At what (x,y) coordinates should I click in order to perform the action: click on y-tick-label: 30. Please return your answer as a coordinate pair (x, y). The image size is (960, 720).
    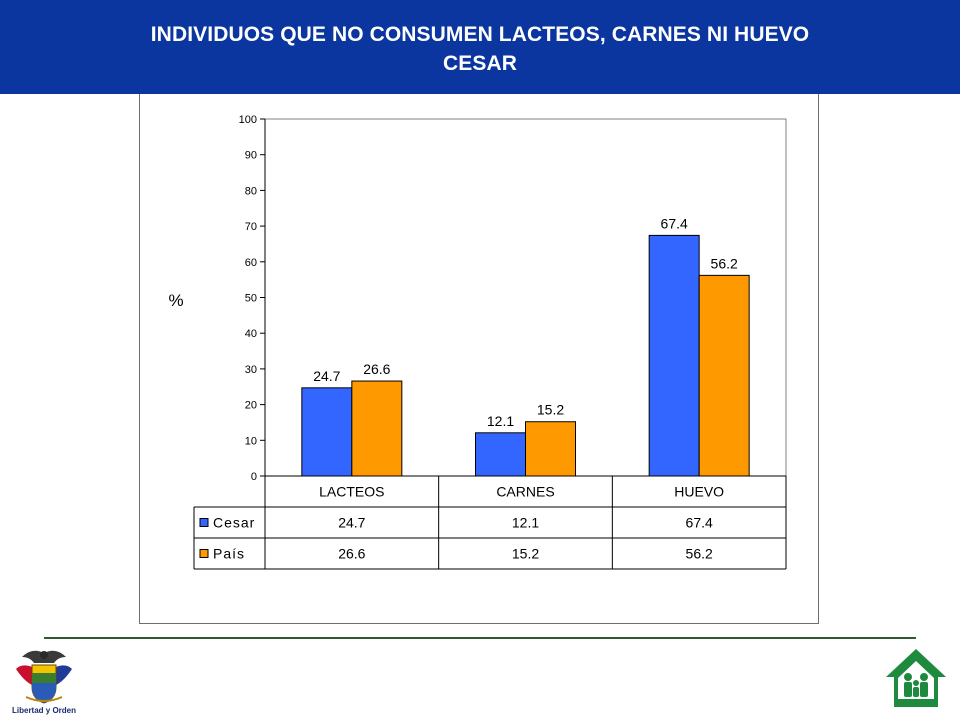
    Looking at the image, I should click on (251, 370).